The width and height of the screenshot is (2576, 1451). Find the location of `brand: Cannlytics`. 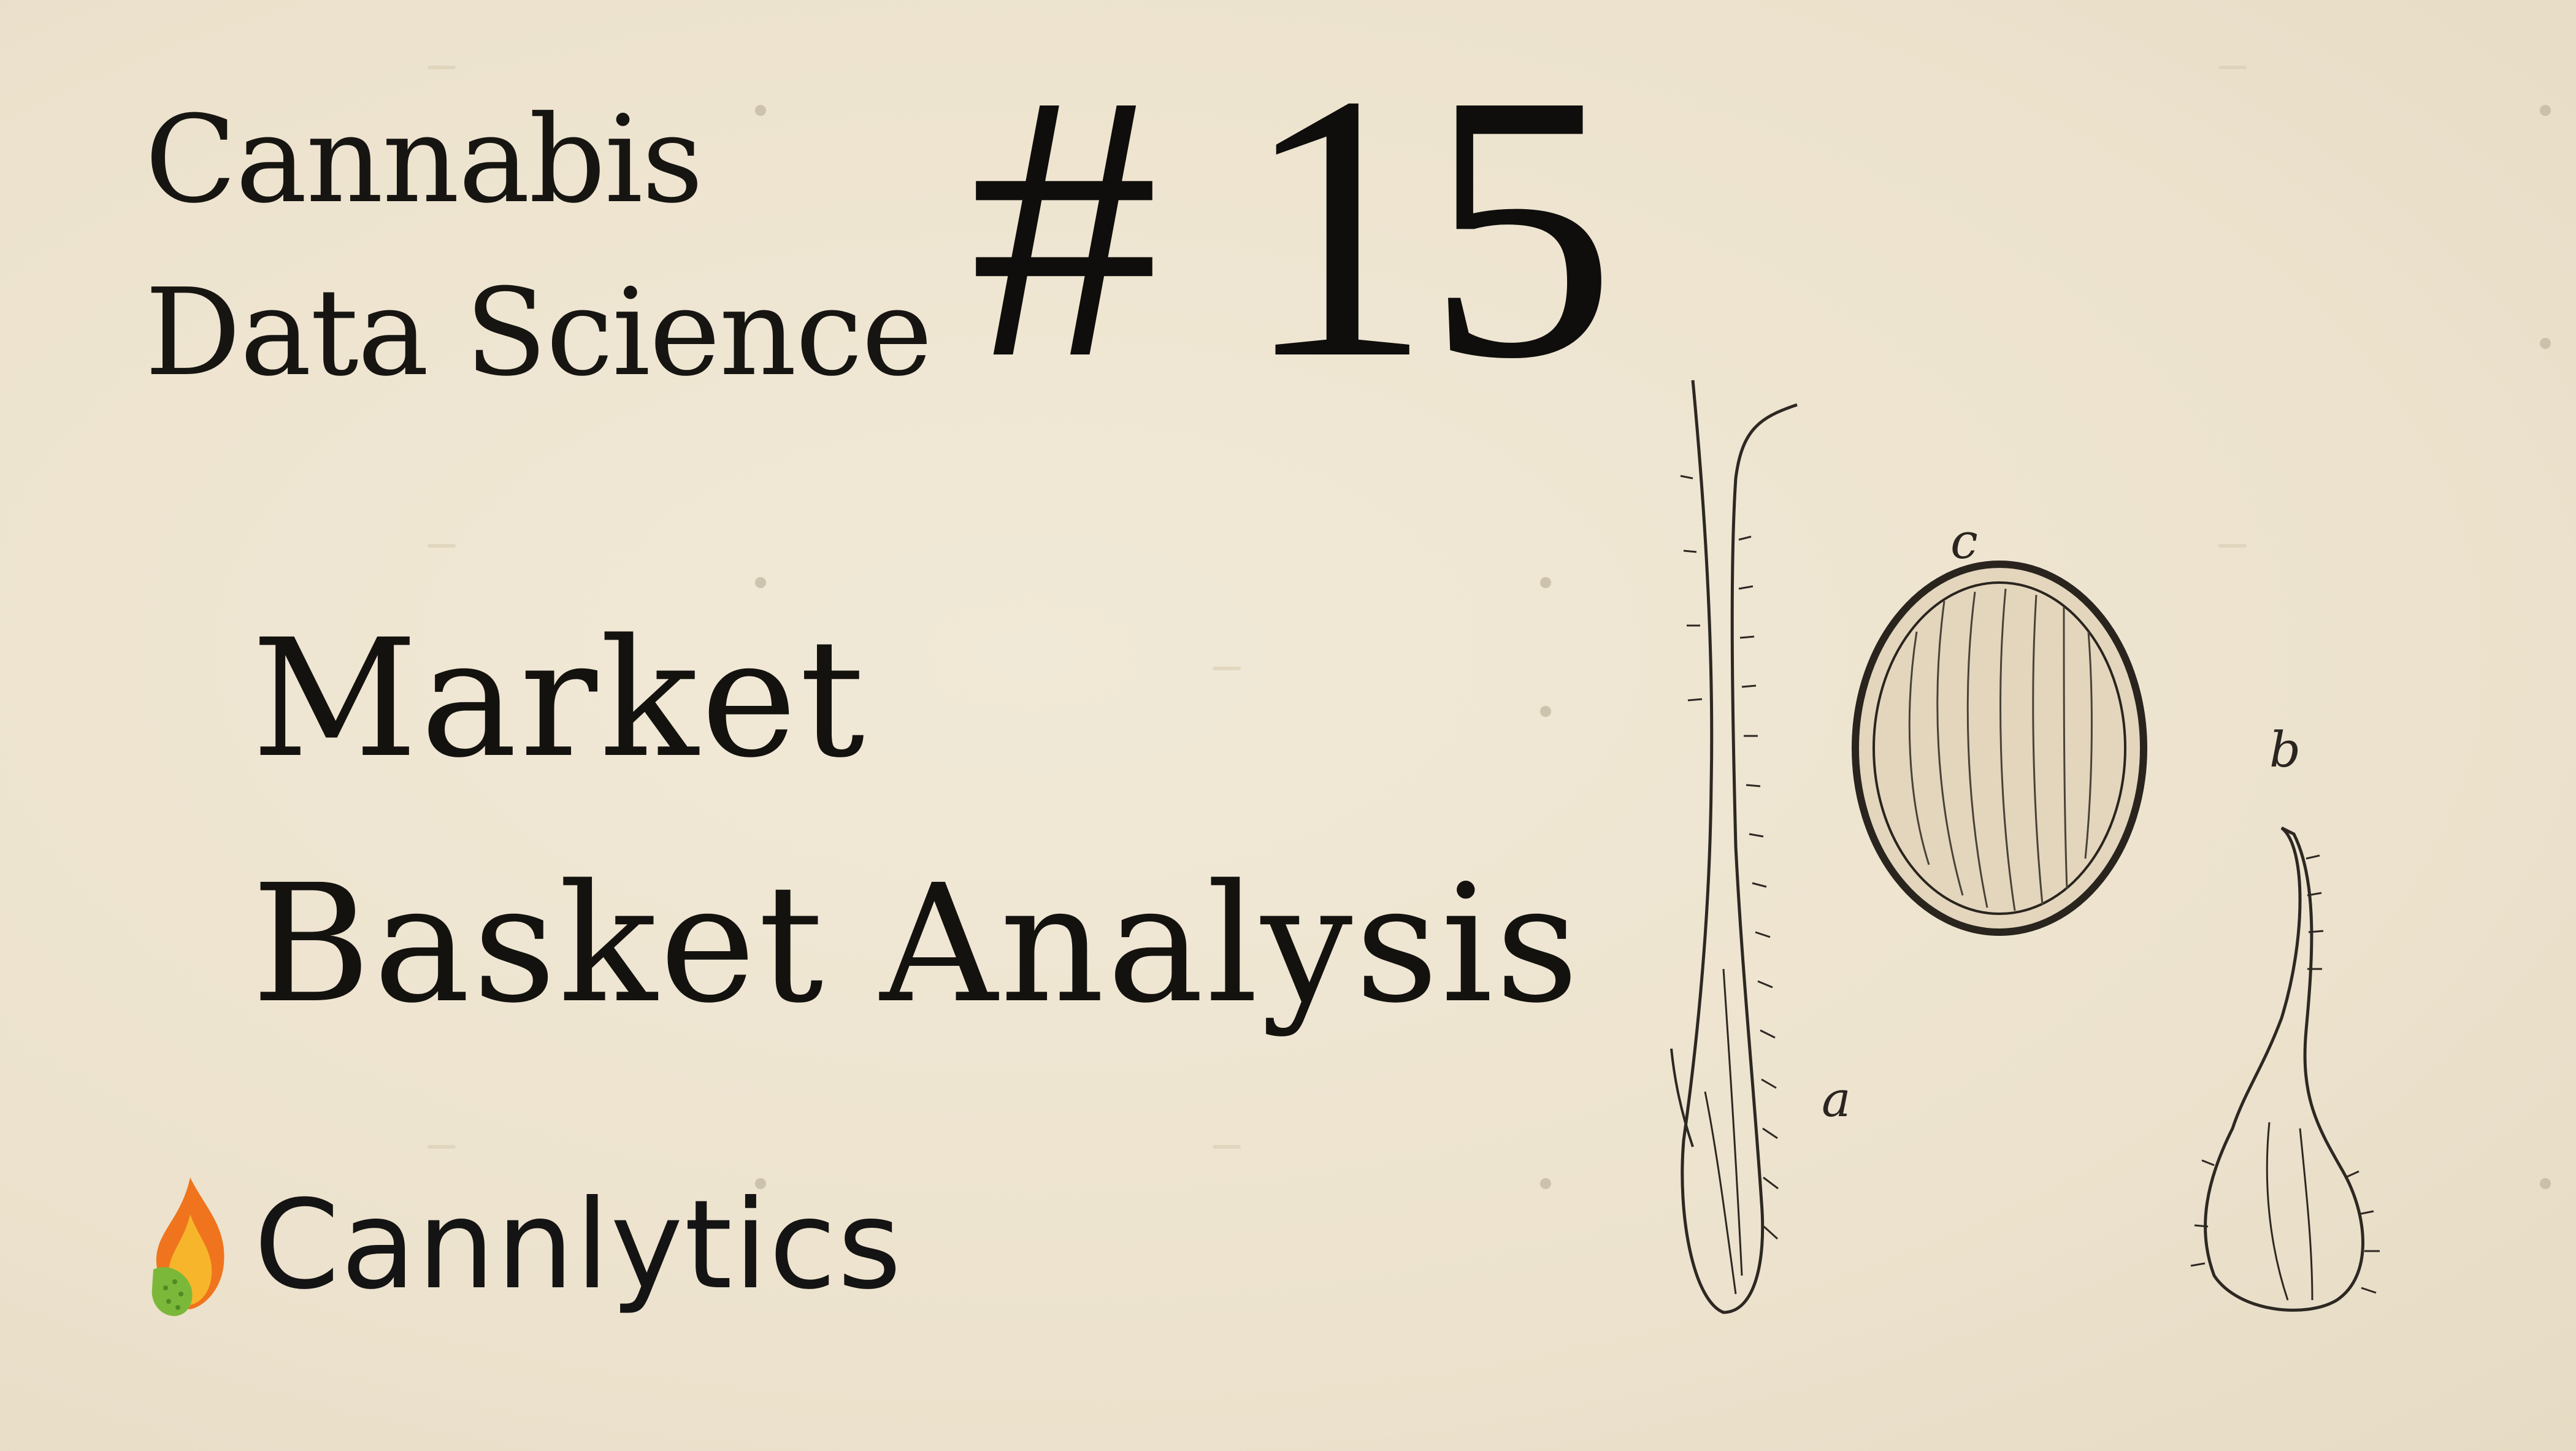

brand: Cannlytics is located at coordinates (525, 1245).